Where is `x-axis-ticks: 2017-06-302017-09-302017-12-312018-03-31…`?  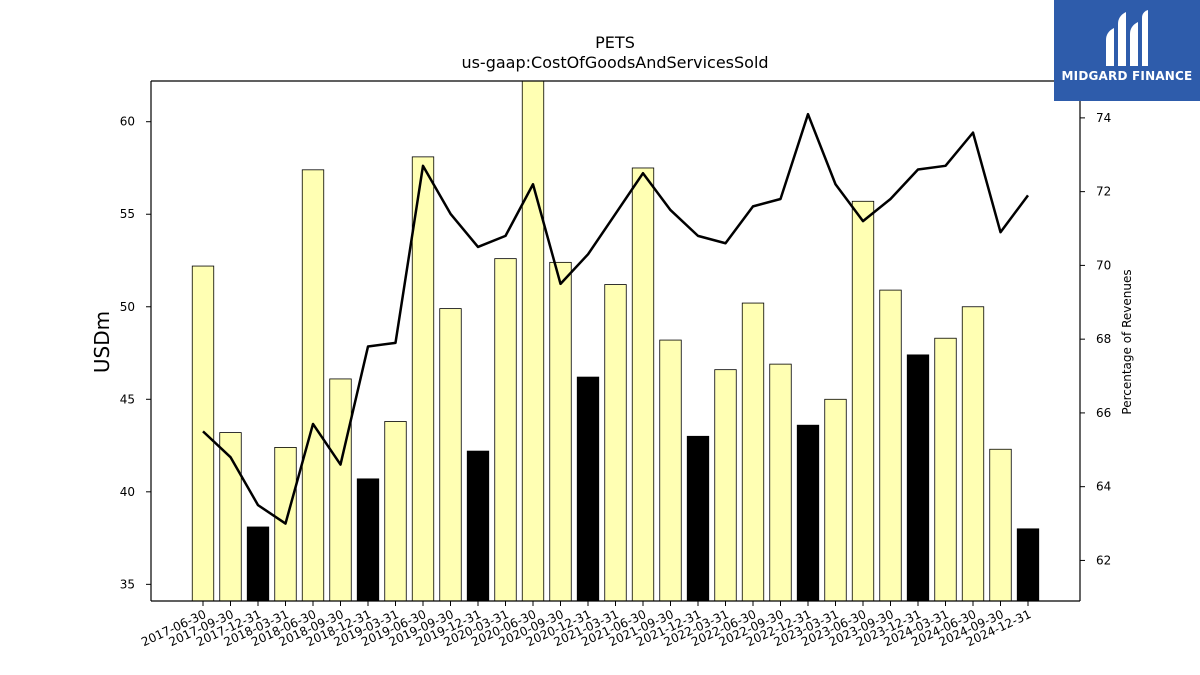 x-axis-ticks: 2017-06-302017-09-302017-12-312018-03-31… is located at coordinates (586, 625).